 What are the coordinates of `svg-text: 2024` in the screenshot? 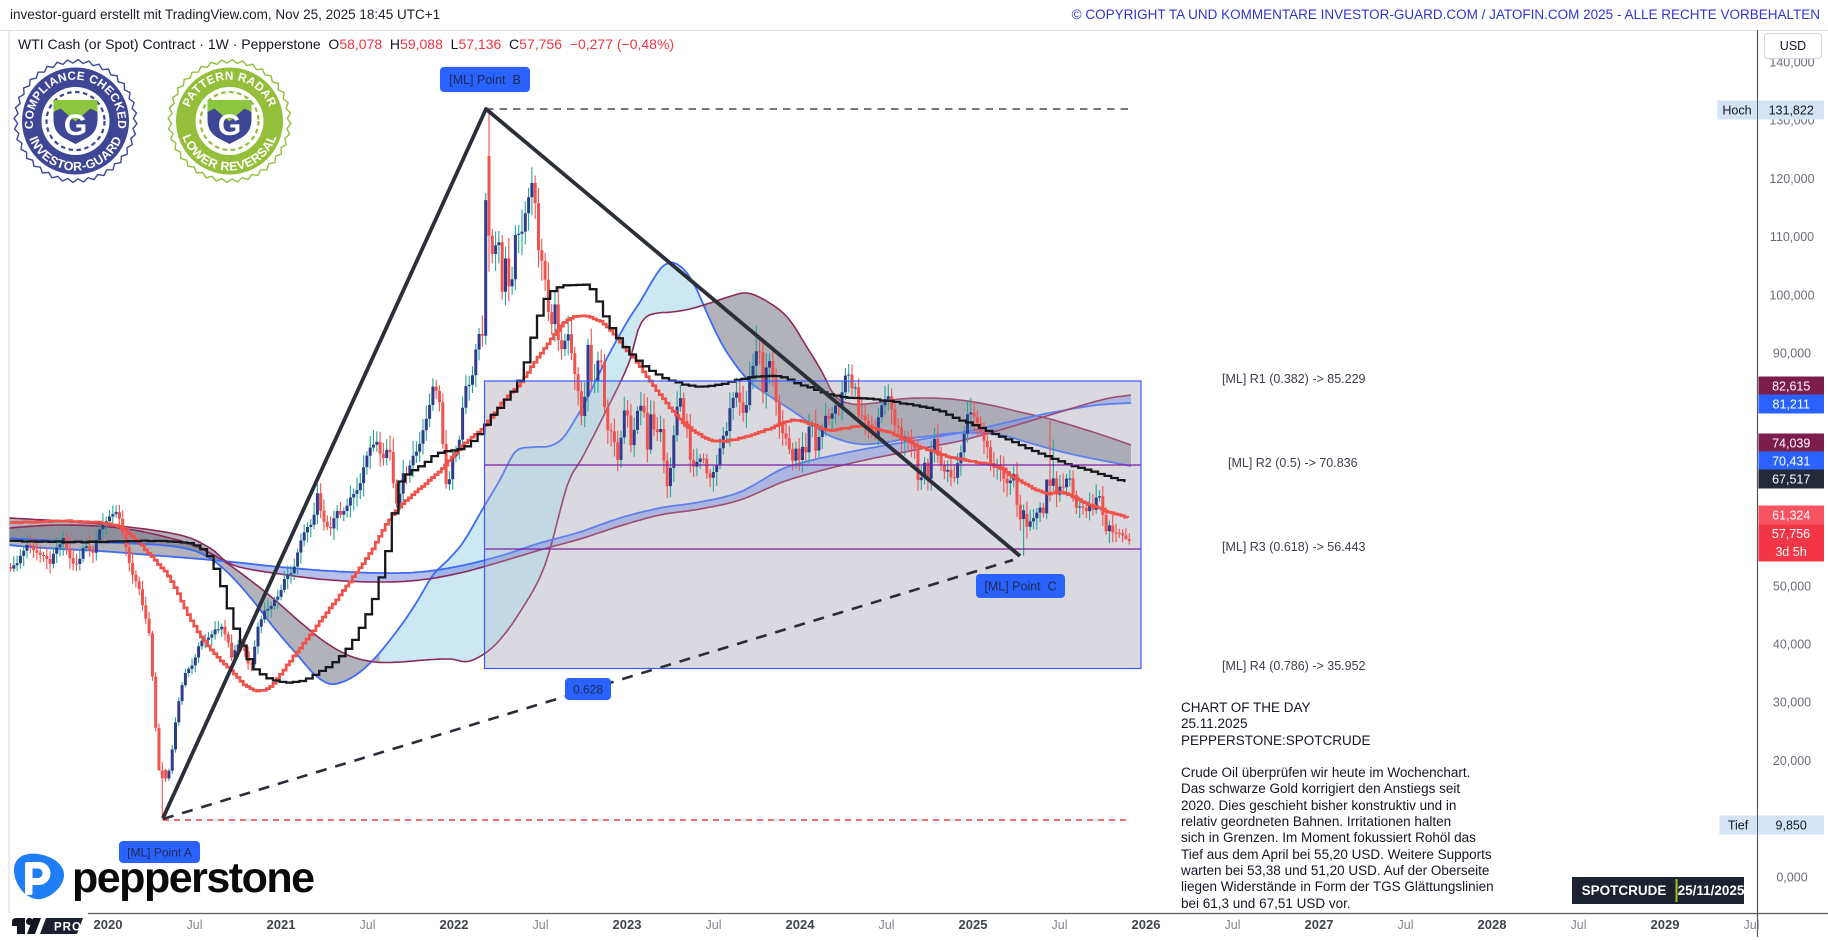 It's located at (801, 924).